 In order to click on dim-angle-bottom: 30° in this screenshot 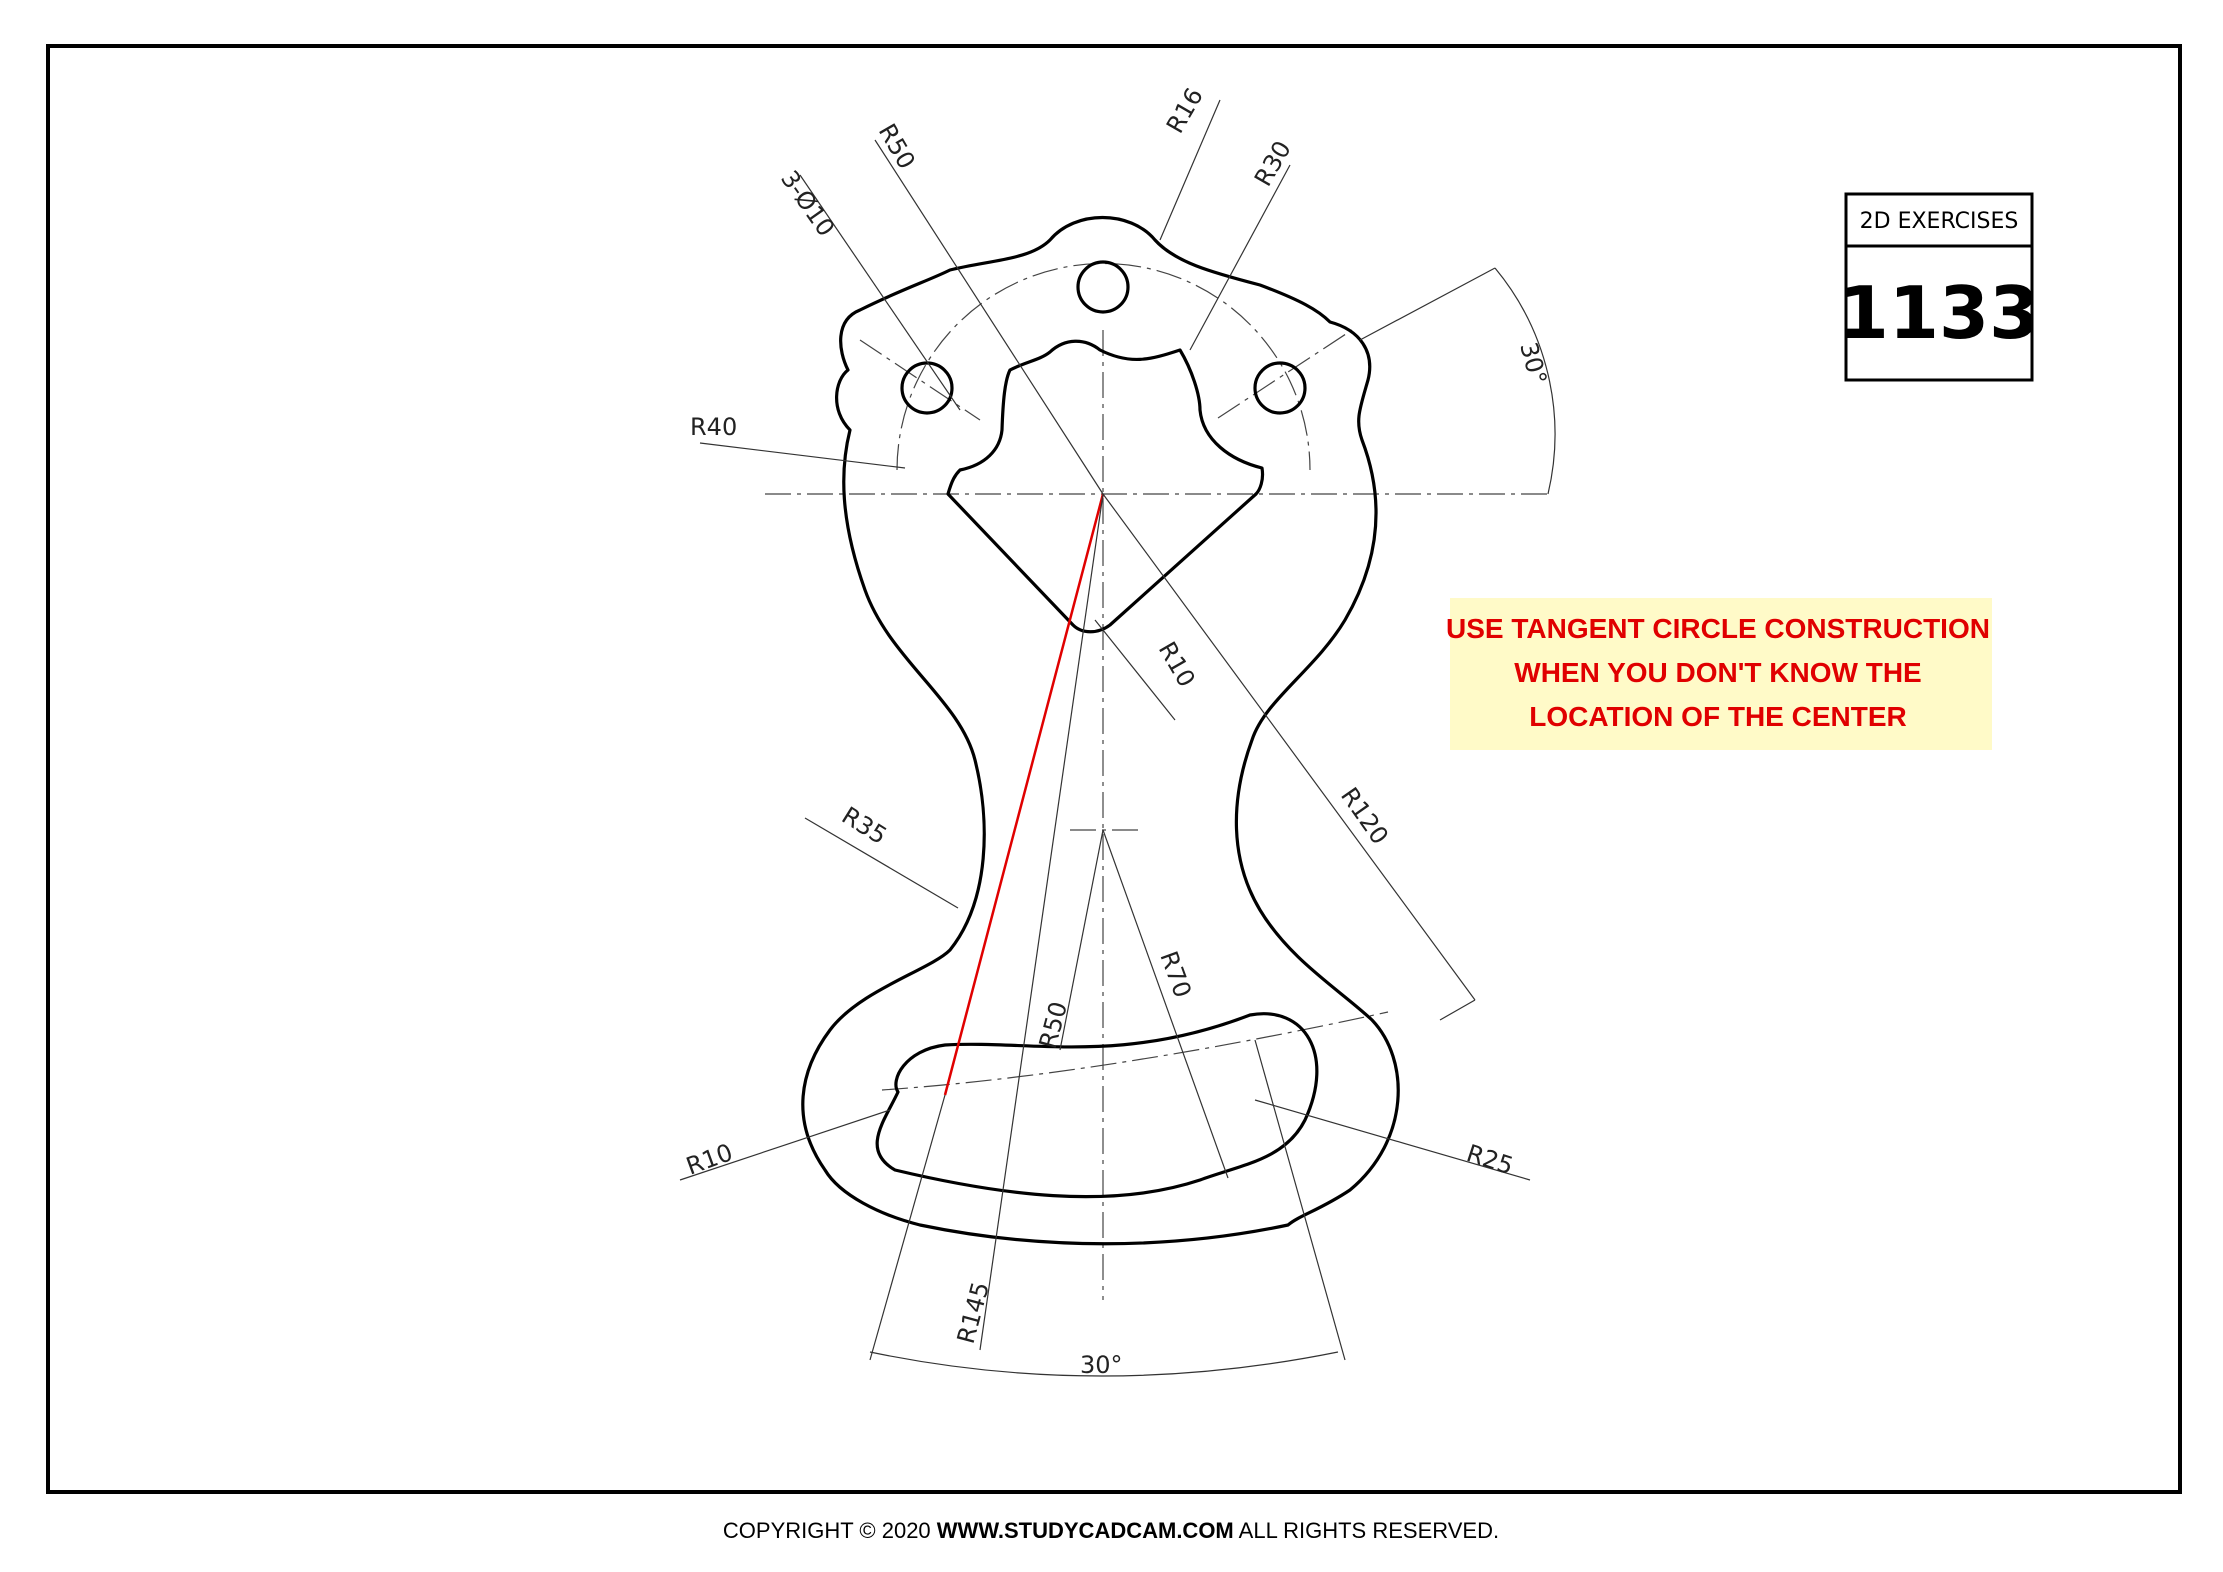, I will do `click(1101, 1365)`.